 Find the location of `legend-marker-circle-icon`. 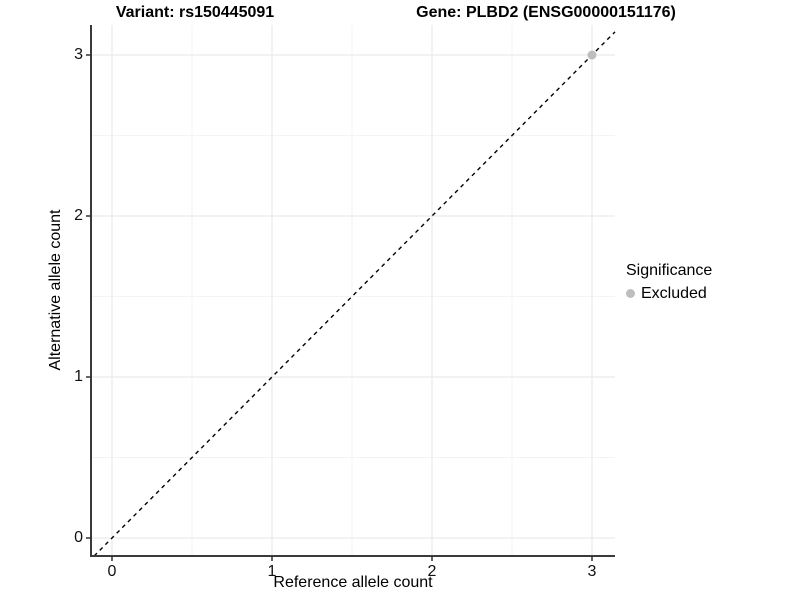

legend-marker-circle-icon is located at coordinates (630, 294).